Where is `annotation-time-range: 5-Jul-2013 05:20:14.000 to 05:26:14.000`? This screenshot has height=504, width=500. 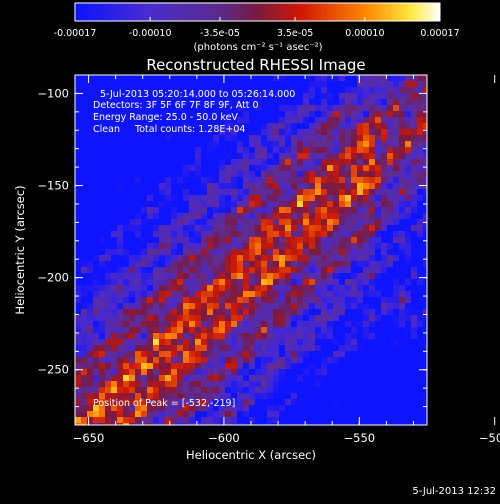 annotation-time-range: 5-Jul-2013 05:20:14.000 to 05:26:14.000 is located at coordinates (197, 94).